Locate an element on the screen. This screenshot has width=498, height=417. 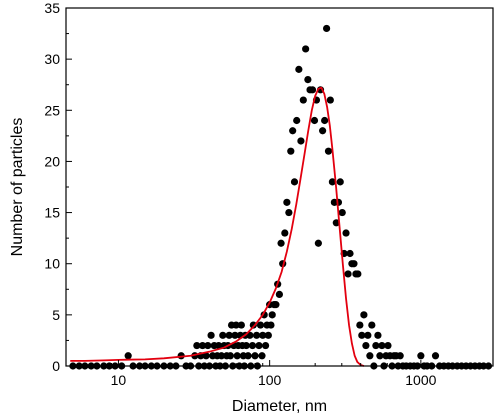
y-tick-label: 35 is located at coordinates (52, 8).